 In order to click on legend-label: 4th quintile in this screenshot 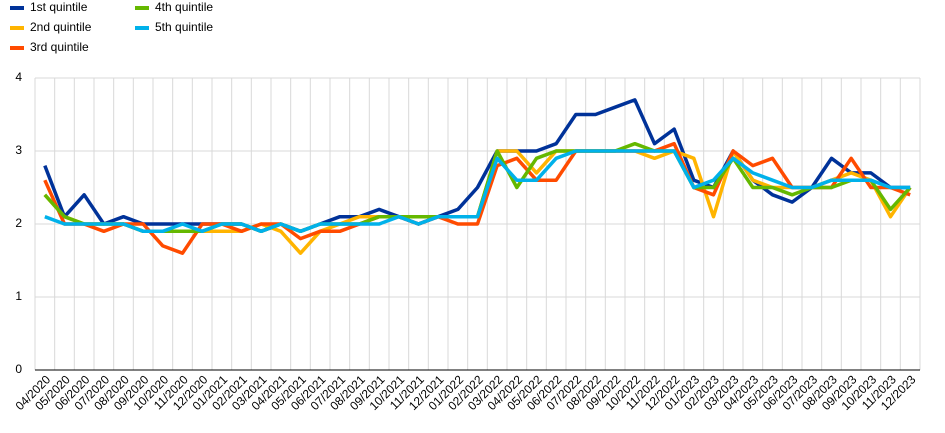, I will do `click(184, 7)`.